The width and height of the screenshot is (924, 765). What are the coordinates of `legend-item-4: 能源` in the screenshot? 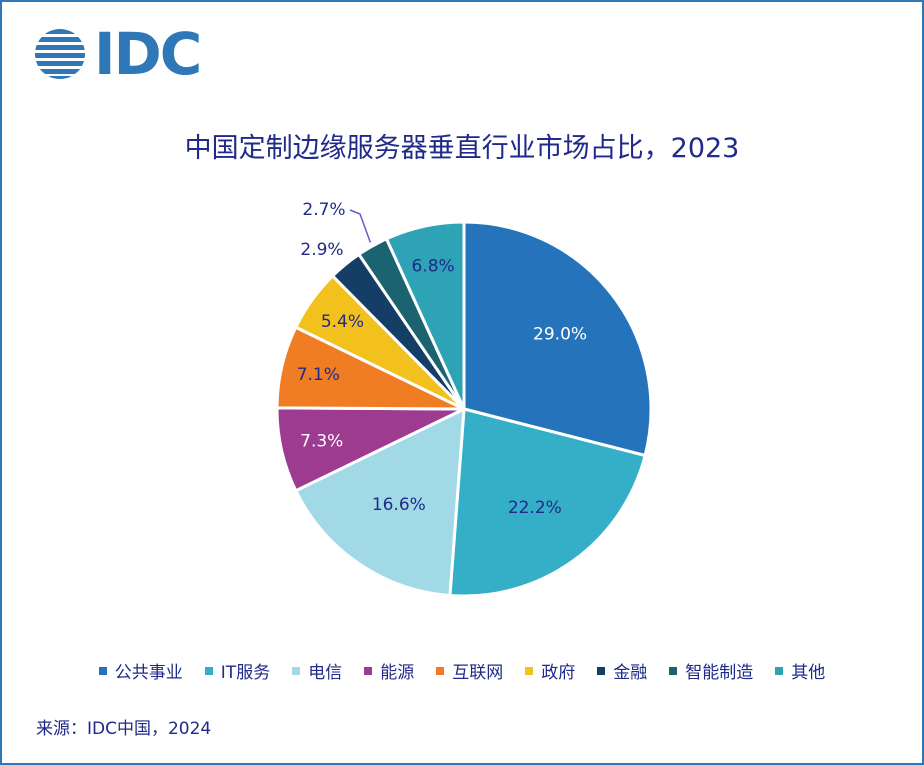 It's located at (389, 670).